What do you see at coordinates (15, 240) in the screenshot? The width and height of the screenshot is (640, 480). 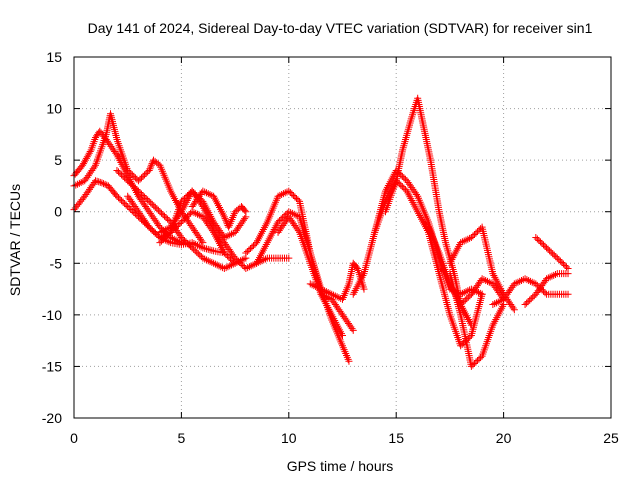 I see `y-axis-label: SDTVAR / TECUs` at bounding box center [15, 240].